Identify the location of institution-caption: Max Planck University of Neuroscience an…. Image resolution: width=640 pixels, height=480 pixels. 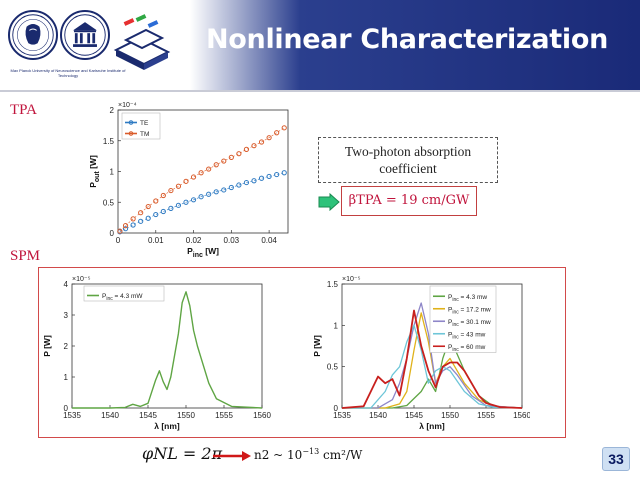
(68, 73).